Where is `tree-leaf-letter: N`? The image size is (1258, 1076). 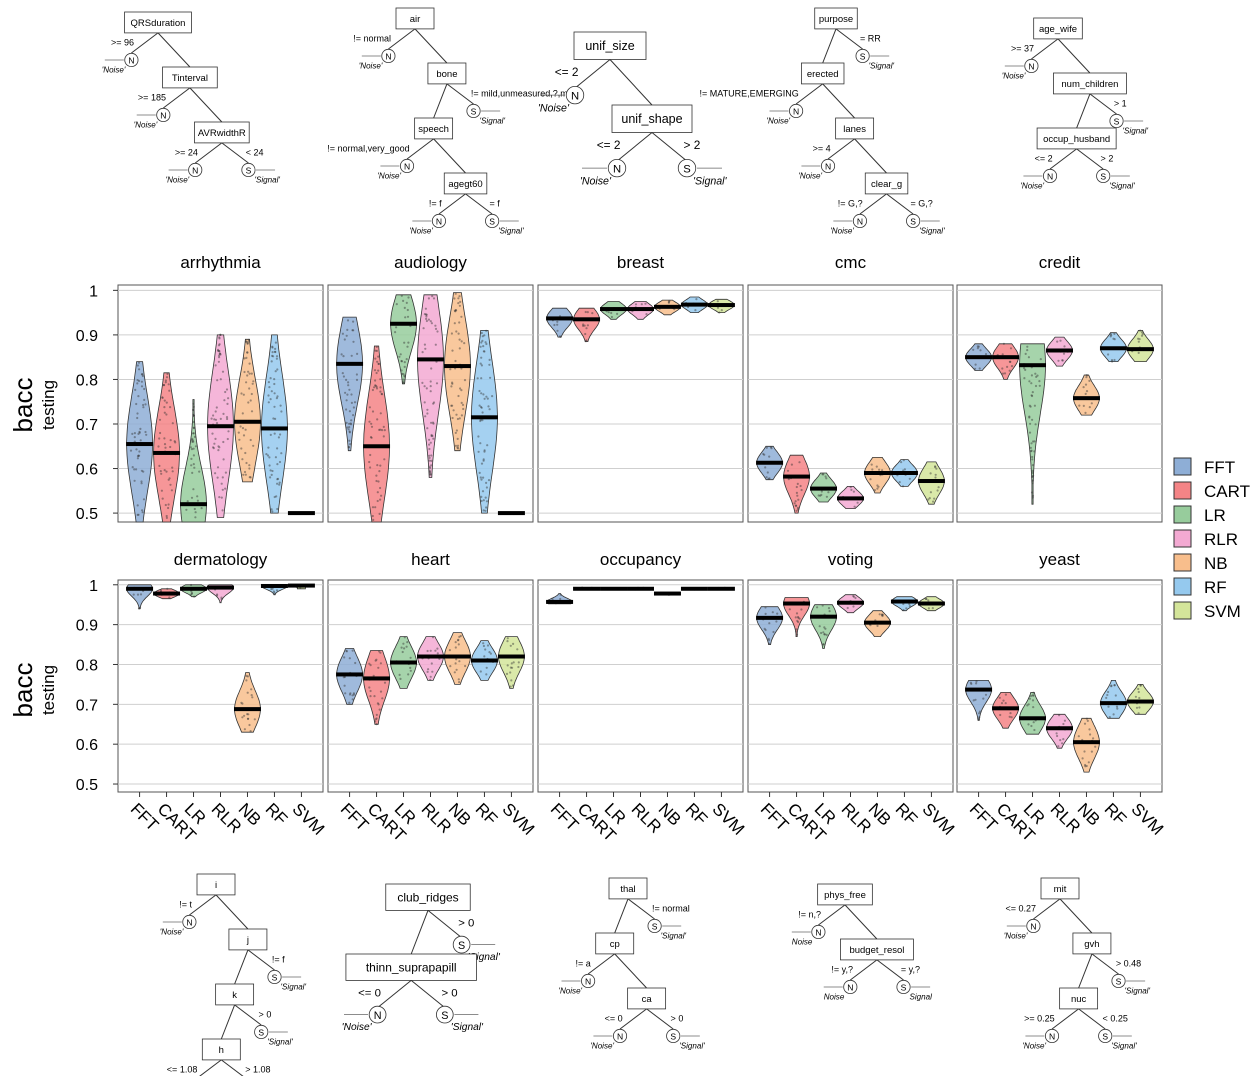 tree-leaf-letter: N is located at coordinates (860, 221).